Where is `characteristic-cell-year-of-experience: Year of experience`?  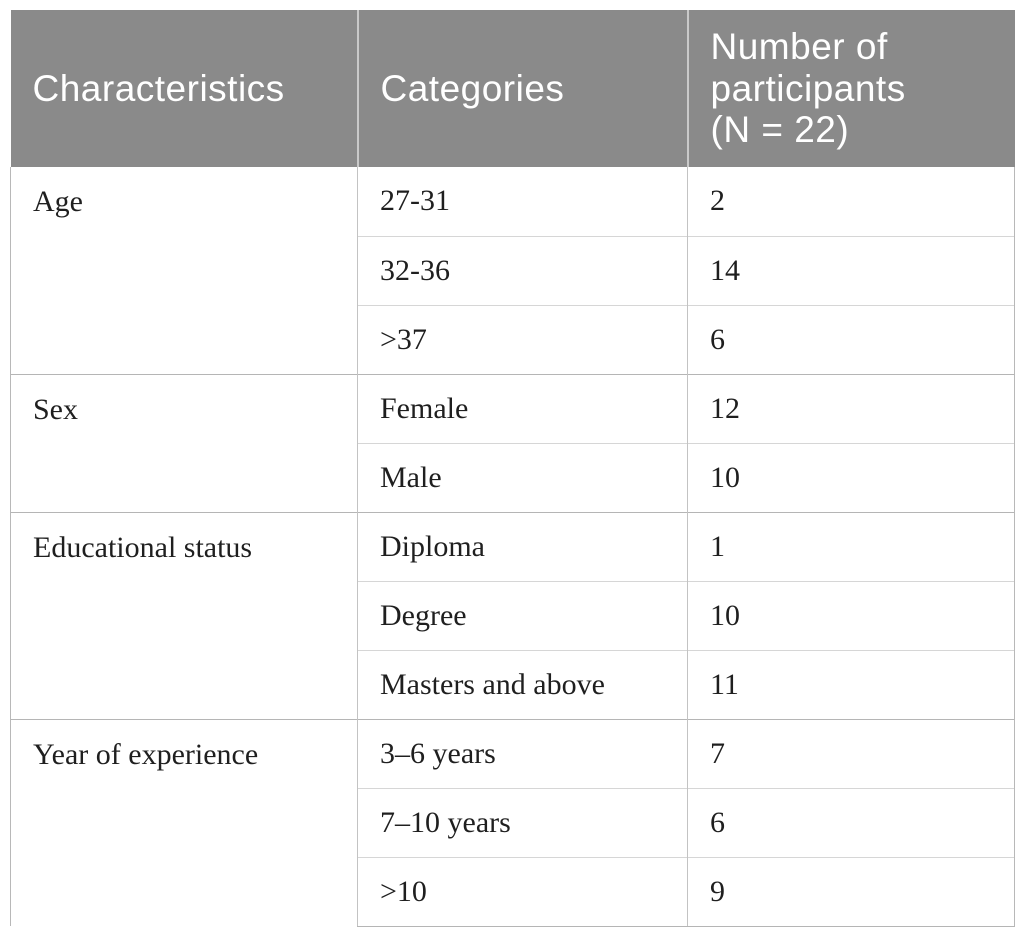
characteristic-cell-year-of-experience: Year of experience is located at coordinates (184, 822).